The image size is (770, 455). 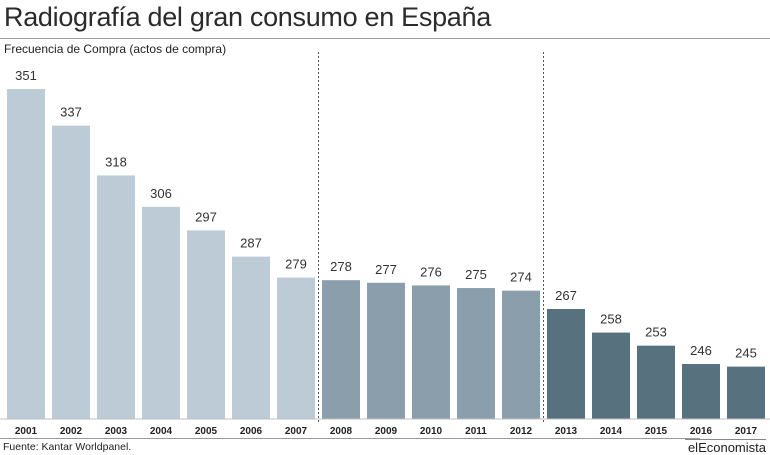 What do you see at coordinates (296, 431) in the screenshot?
I see `x-tick-2007: 2007` at bounding box center [296, 431].